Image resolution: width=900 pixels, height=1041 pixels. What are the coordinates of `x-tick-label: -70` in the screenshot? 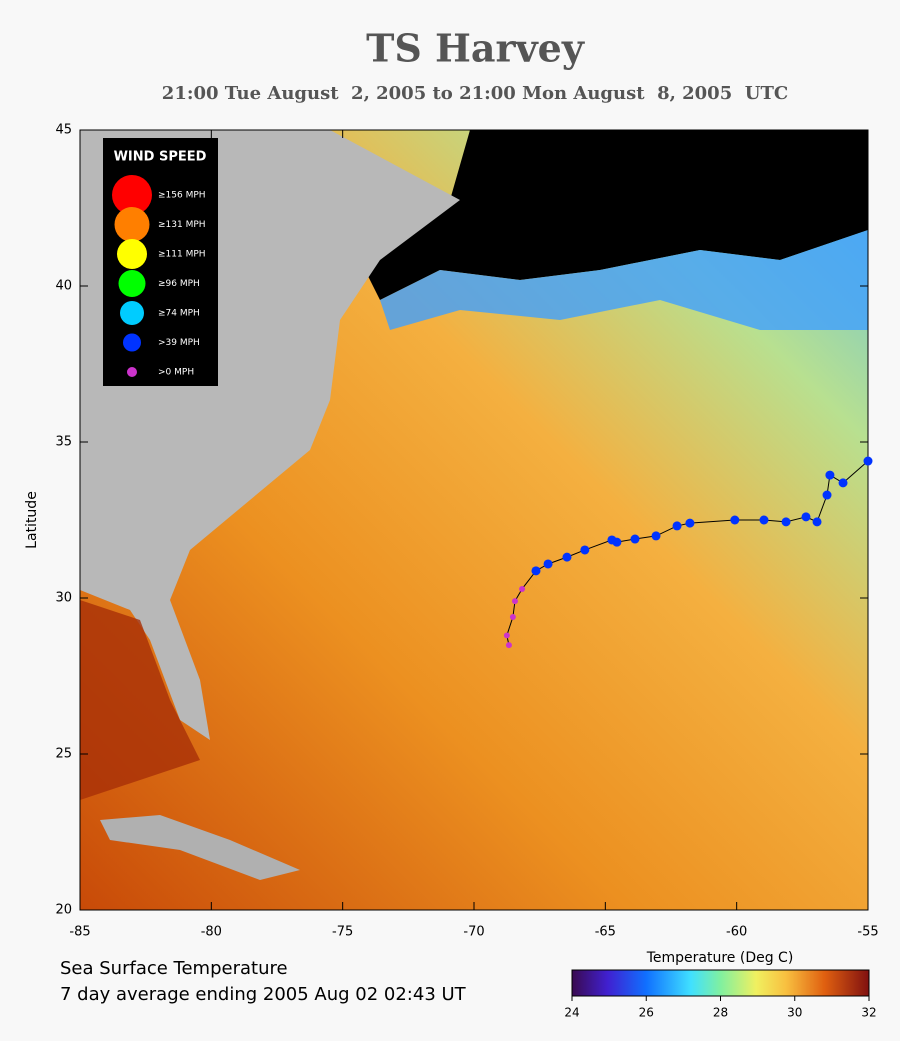 It's located at (473, 932).